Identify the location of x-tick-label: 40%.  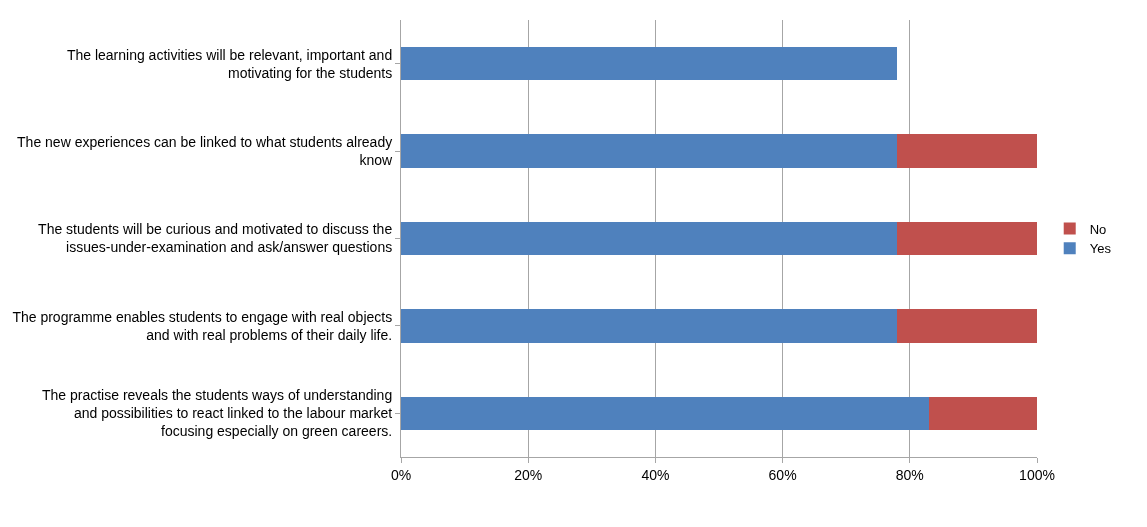
(655, 474).